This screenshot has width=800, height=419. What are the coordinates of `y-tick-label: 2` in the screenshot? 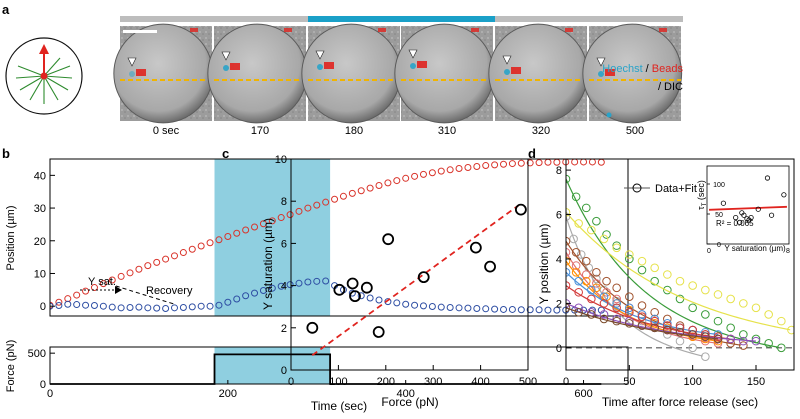 It's located at (559, 304).